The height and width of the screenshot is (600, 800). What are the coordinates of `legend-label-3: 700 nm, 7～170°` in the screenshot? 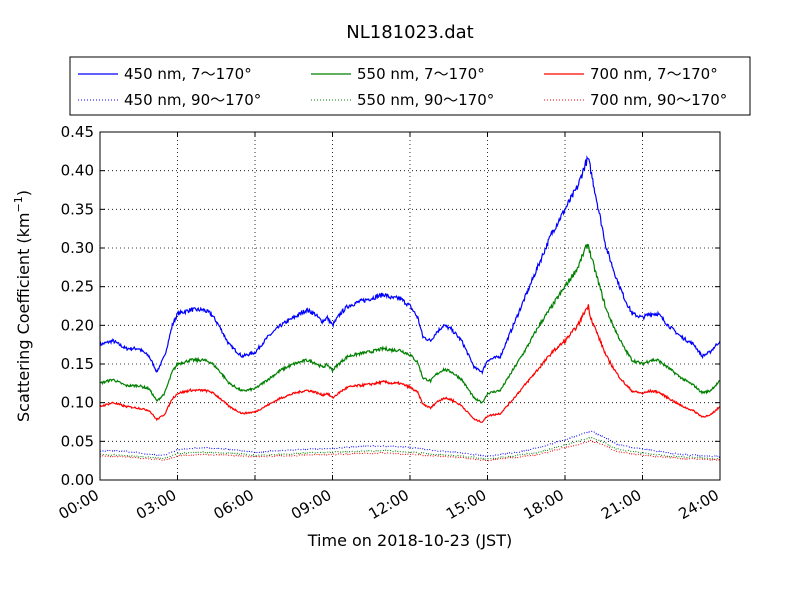 It's located at (654, 74).